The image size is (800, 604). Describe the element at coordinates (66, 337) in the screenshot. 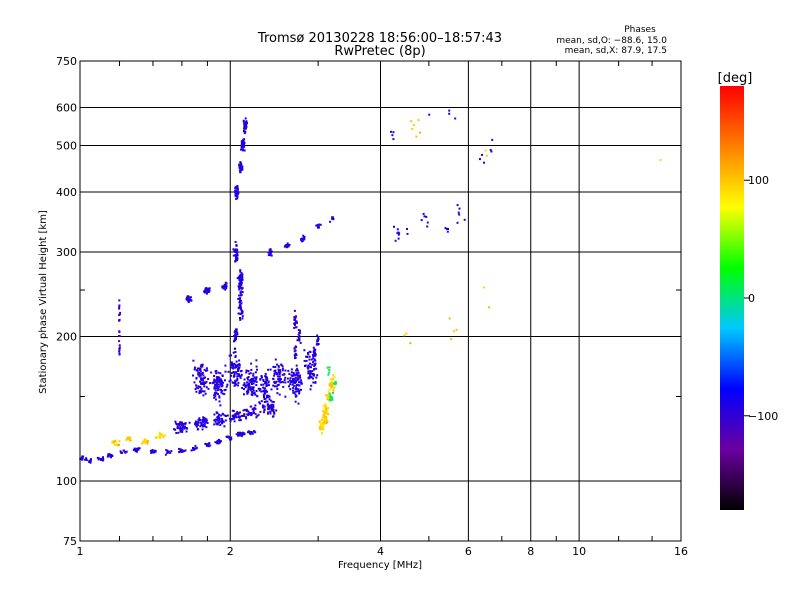

I see `y-tick-label: 200` at that location.